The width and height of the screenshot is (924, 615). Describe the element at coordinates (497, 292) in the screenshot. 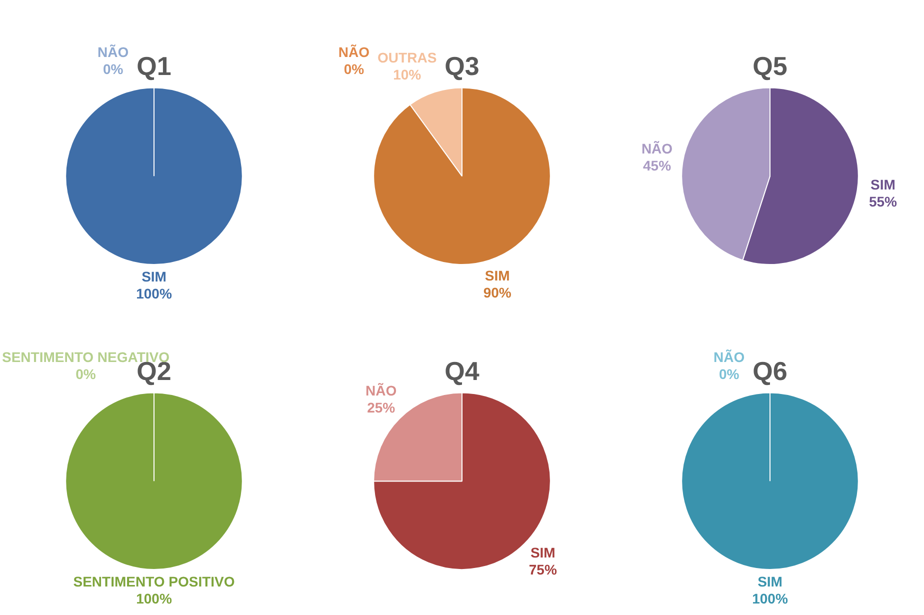

I see `data-label: 90%` at that location.